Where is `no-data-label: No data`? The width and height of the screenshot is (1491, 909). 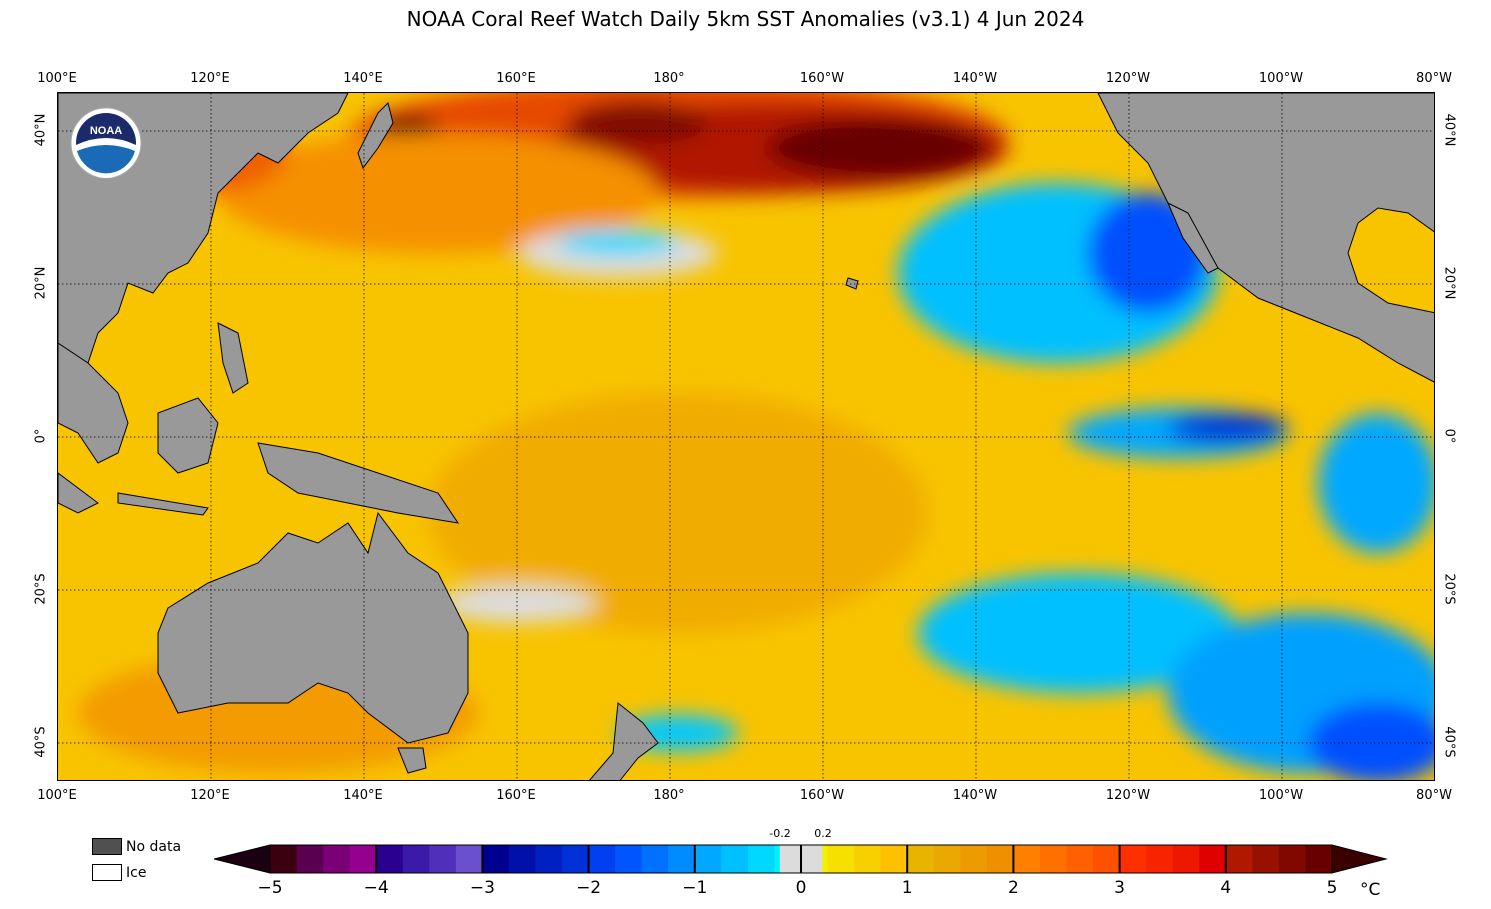
no-data-label: No data is located at coordinates (154, 847).